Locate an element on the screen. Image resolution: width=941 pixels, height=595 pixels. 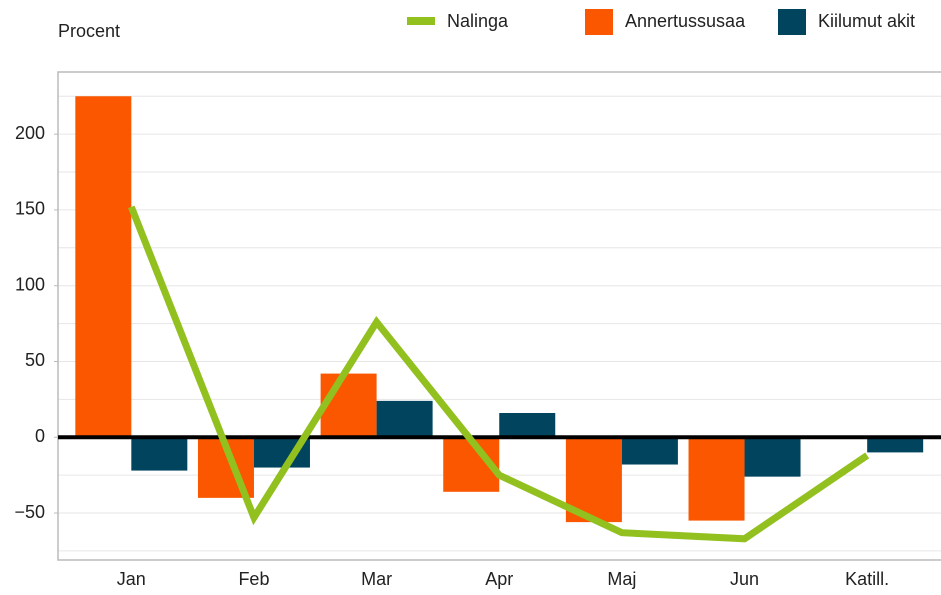
legend-label: Kiilumut akit is located at coordinates (866, 21).